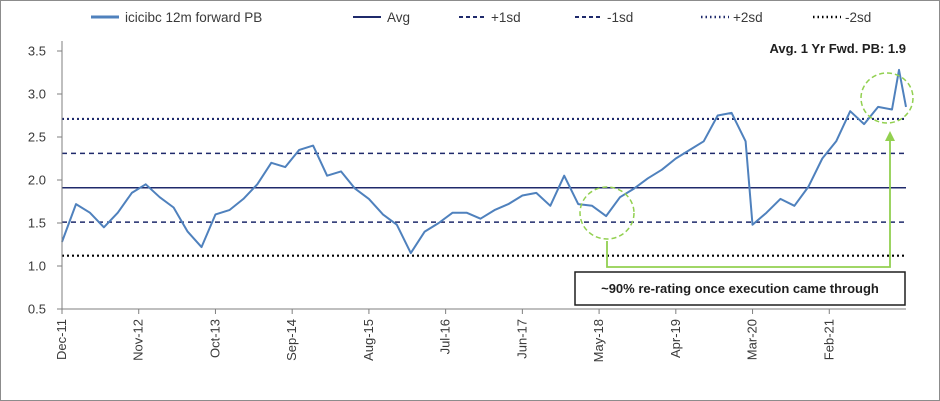 The image size is (940, 401). What do you see at coordinates (214, 338) in the screenshot?
I see `x-tick-label: Oct-13` at bounding box center [214, 338].